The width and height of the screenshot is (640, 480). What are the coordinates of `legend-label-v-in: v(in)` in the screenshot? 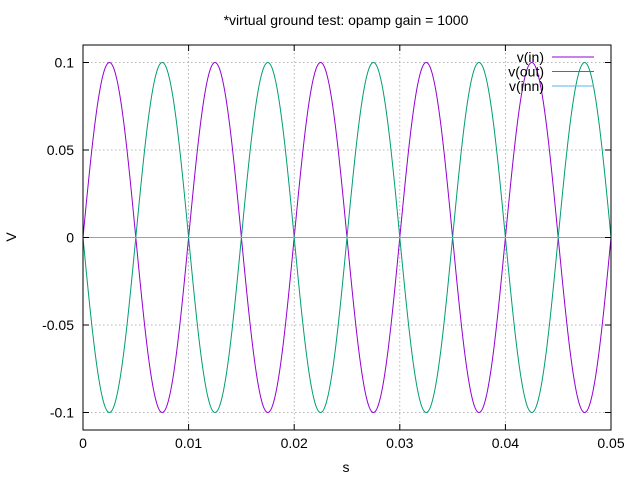 It's located at (530, 57).